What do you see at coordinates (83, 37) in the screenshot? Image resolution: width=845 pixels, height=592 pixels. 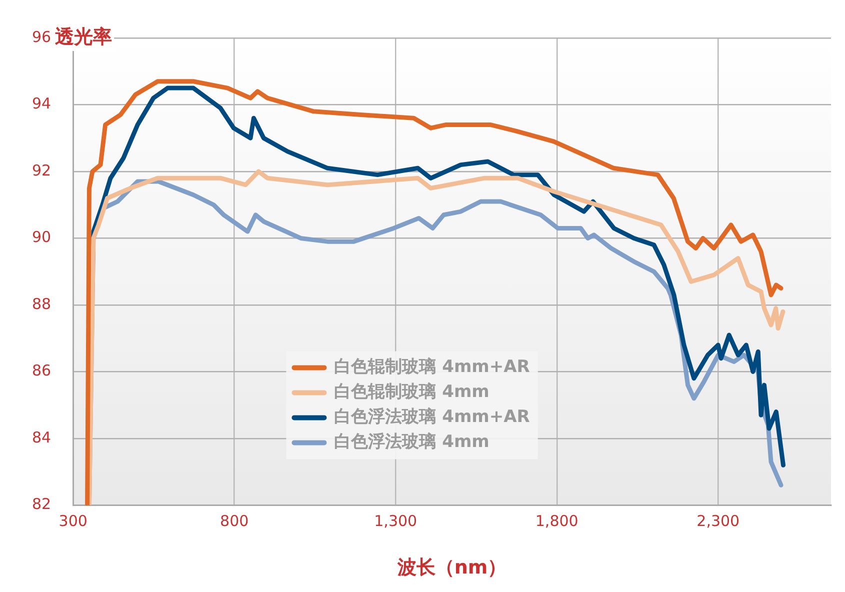 I see `y-axis-title: 透光率` at bounding box center [83, 37].